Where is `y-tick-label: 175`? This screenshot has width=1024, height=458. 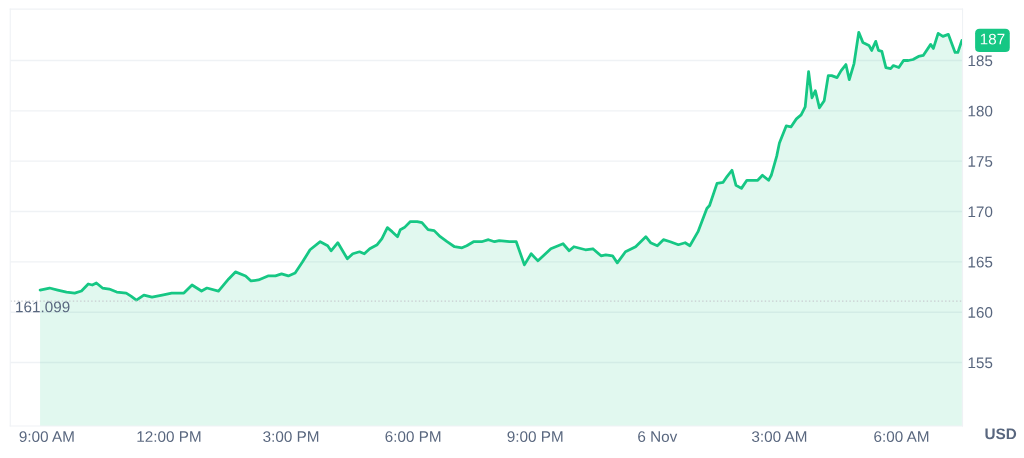 y-tick-label: 175 is located at coordinates (980, 161).